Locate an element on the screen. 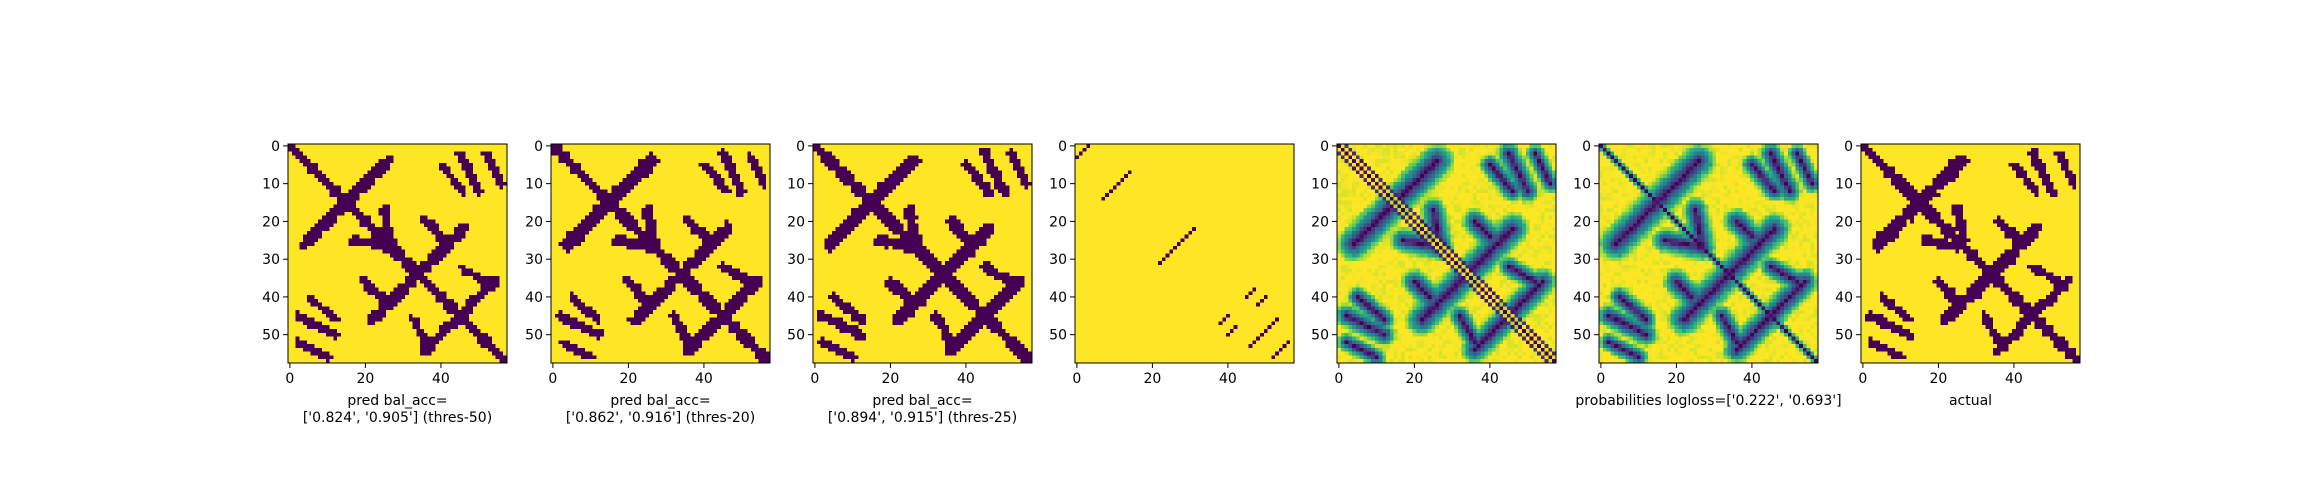 The width and height of the screenshot is (2300, 500). panel-caption-line: ['0.862', '0.916'] (thres-20) is located at coordinates (660, 418).